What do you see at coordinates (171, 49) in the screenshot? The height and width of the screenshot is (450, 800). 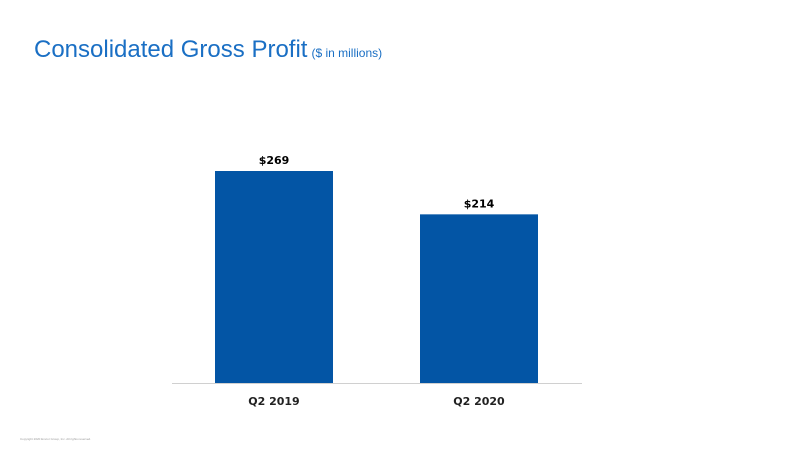 I see `title-main: Consolidated Gross Profit` at bounding box center [171, 49].